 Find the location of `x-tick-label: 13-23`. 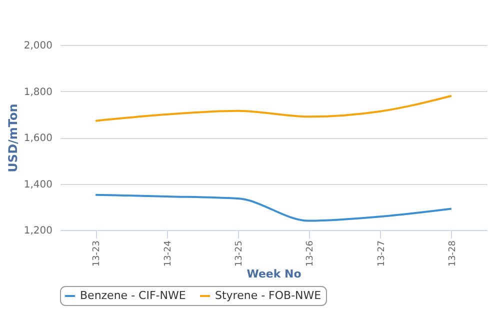

x-tick-label: 13-23 is located at coordinates (97, 253).